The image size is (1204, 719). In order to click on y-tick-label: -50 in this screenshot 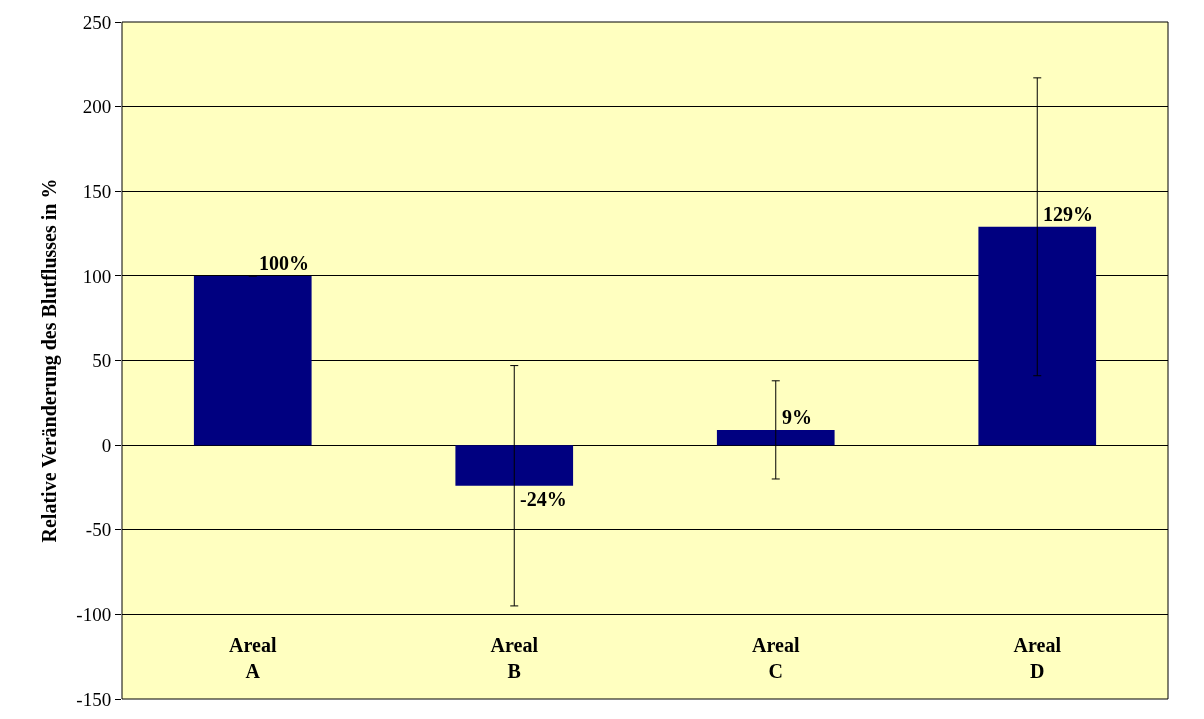, I will do `click(98, 530)`.